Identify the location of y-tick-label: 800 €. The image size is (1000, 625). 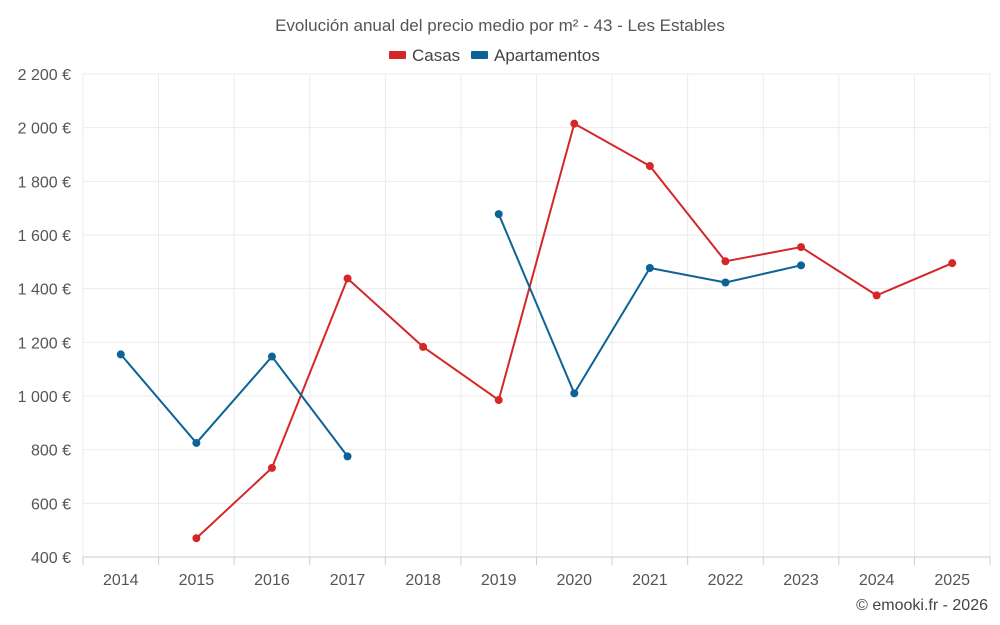
(51, 451).